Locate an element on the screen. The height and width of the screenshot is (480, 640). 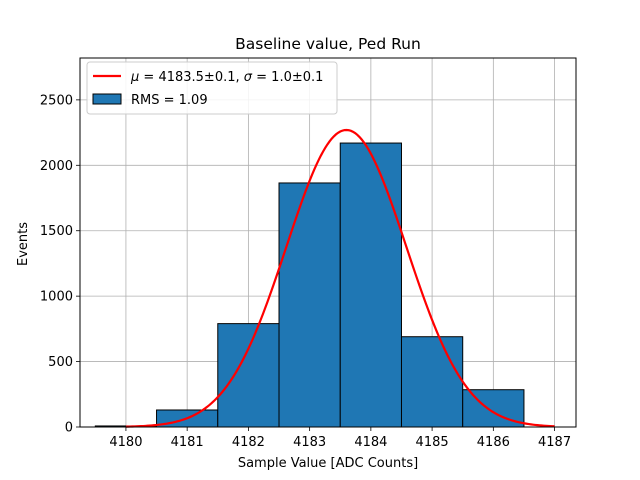
x-tick-label: 4184 is located at coordinates (370, 442).